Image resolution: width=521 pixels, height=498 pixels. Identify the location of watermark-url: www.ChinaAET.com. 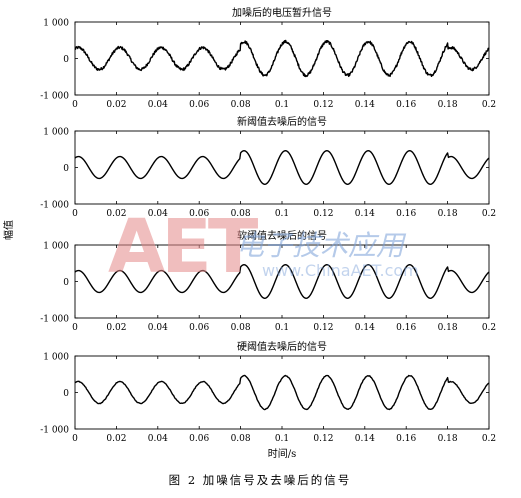
(340, 270).